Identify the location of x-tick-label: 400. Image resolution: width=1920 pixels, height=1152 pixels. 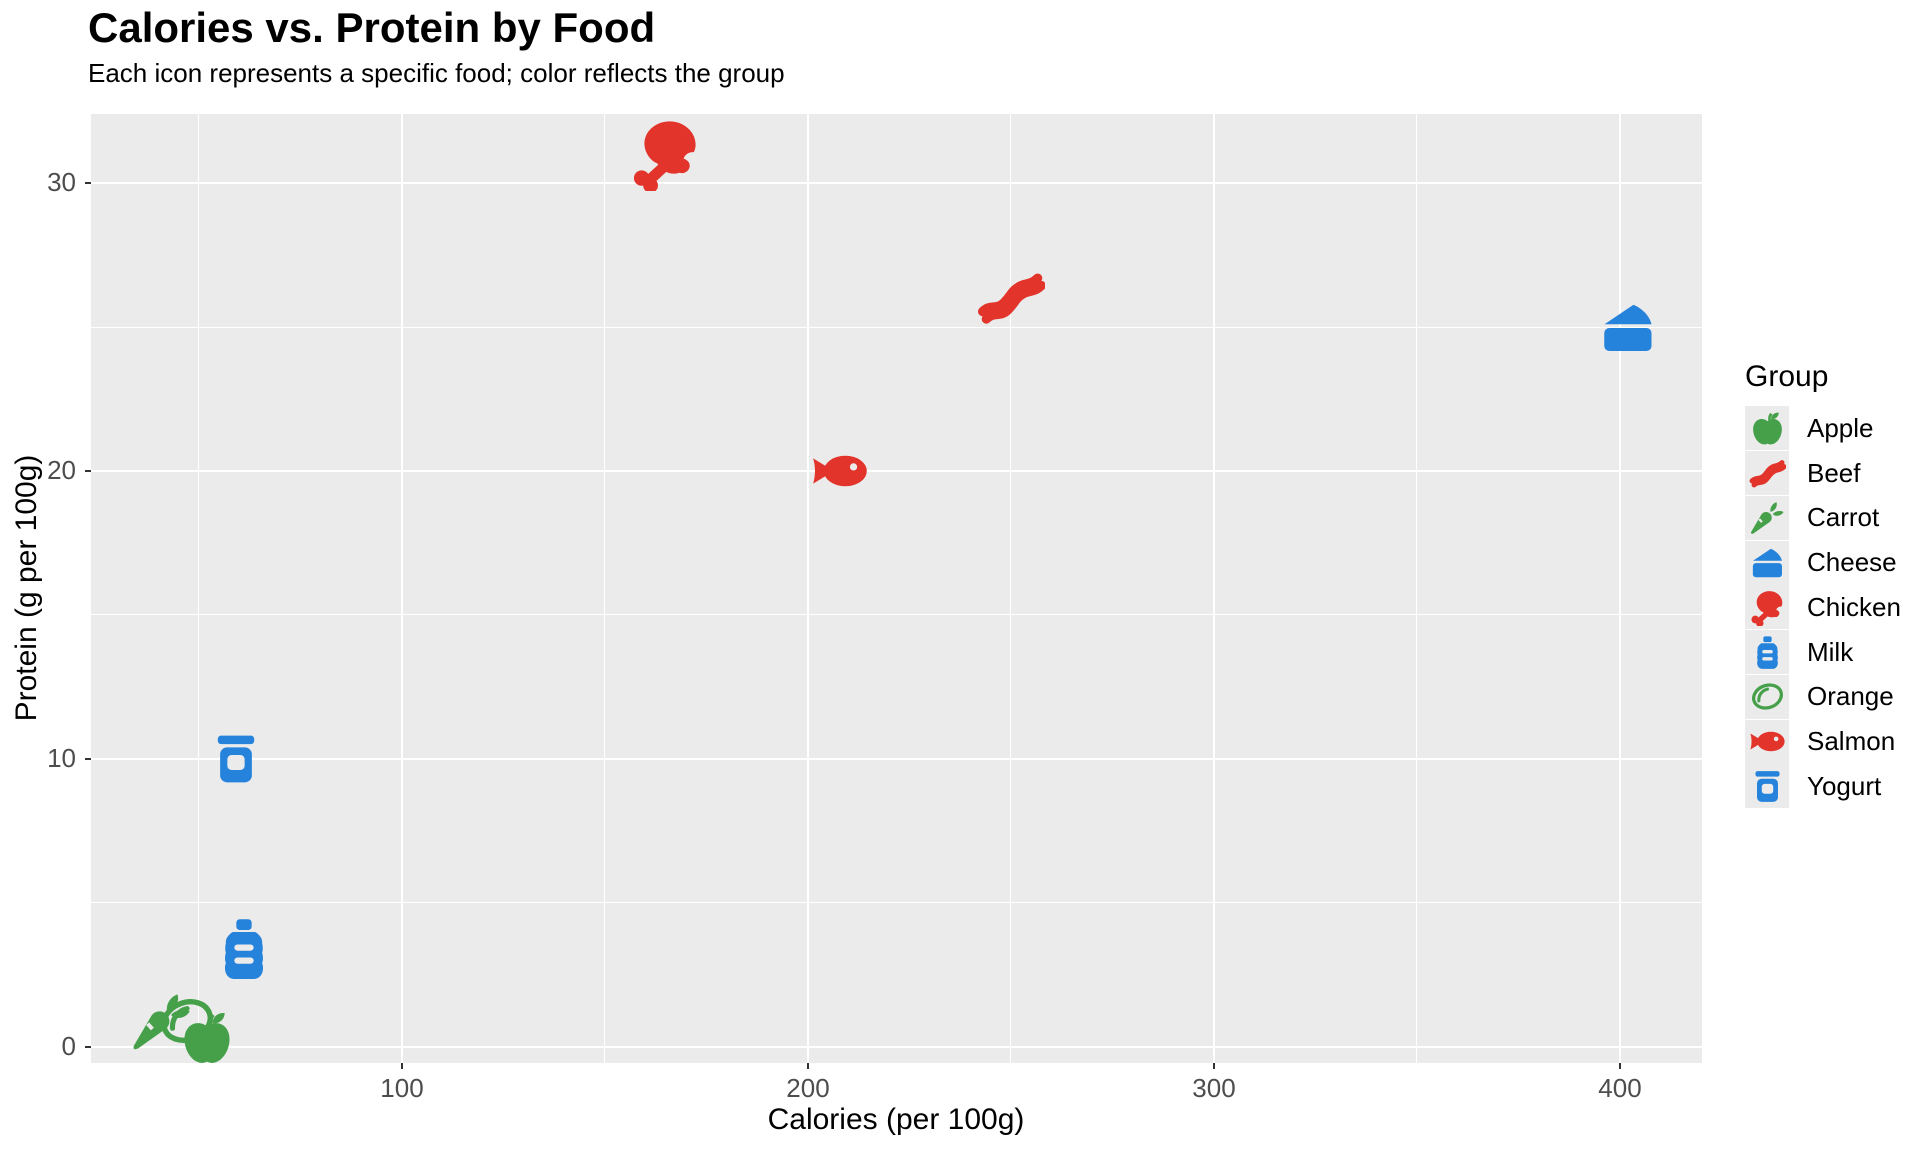
(1620, 1088).